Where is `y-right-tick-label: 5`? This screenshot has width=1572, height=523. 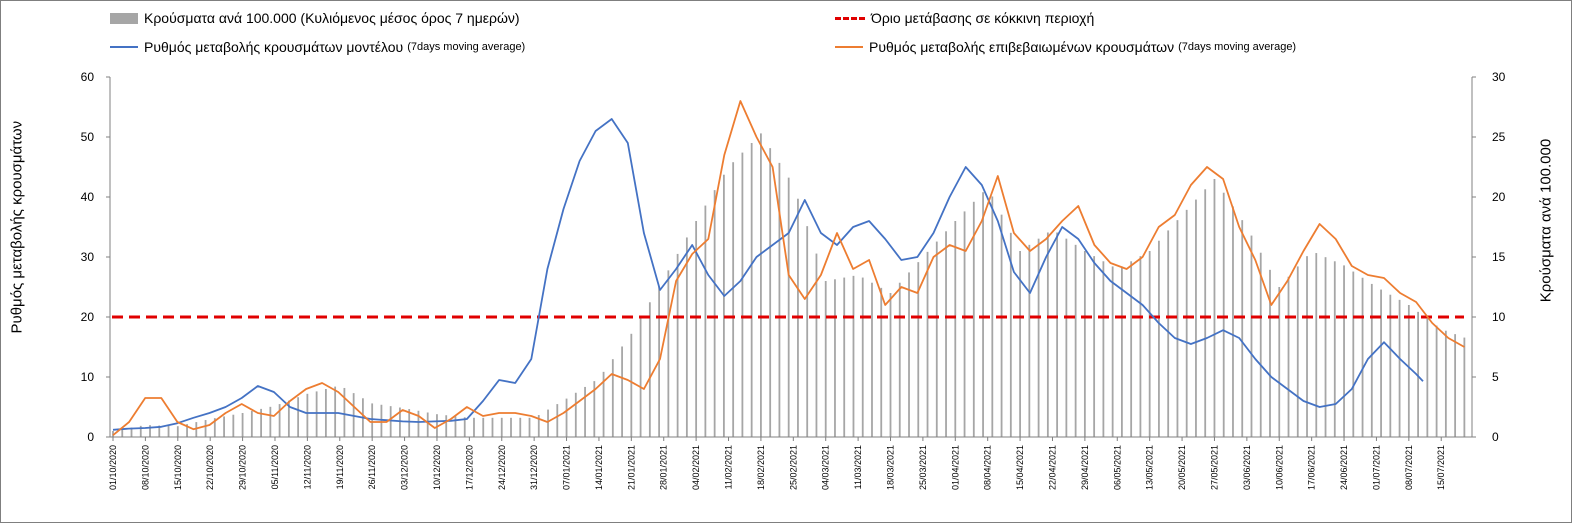
y-right-tick-label: 5 is located at coordinates (1495, 377).